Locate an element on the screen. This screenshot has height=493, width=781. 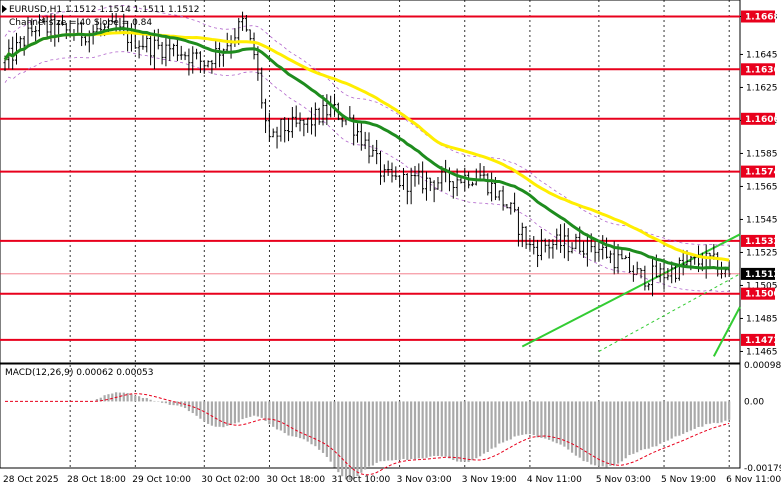
dropdown-arrow-icon is located at coordinates (4, 9).